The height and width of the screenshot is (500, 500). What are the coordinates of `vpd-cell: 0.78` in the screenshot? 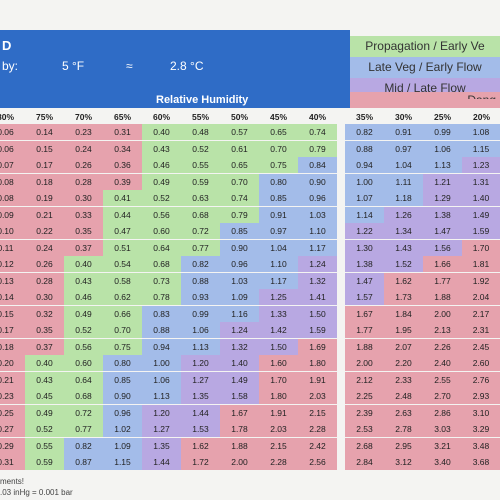 It's located at (161, 297).